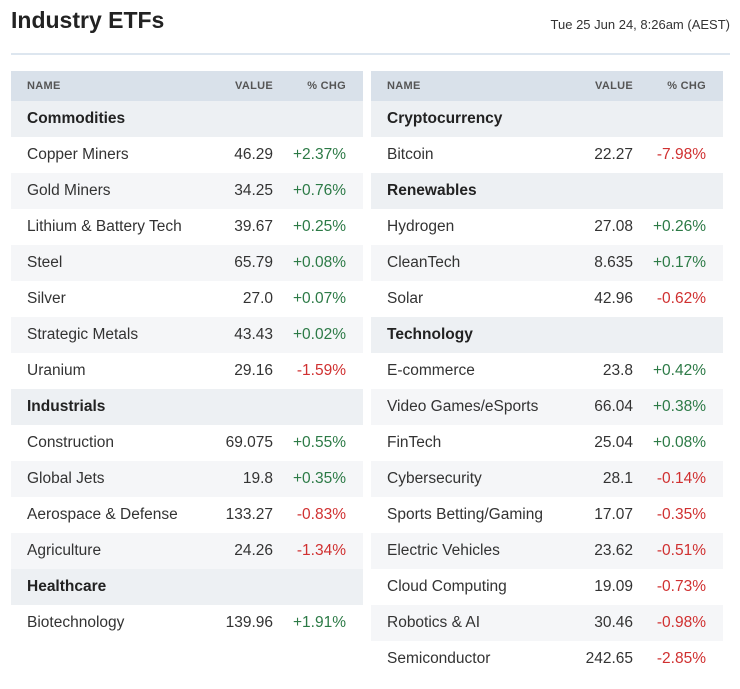 This screenshot has width=740, height=689. I want to click on etf-value: 39.67, so click(253, 226).